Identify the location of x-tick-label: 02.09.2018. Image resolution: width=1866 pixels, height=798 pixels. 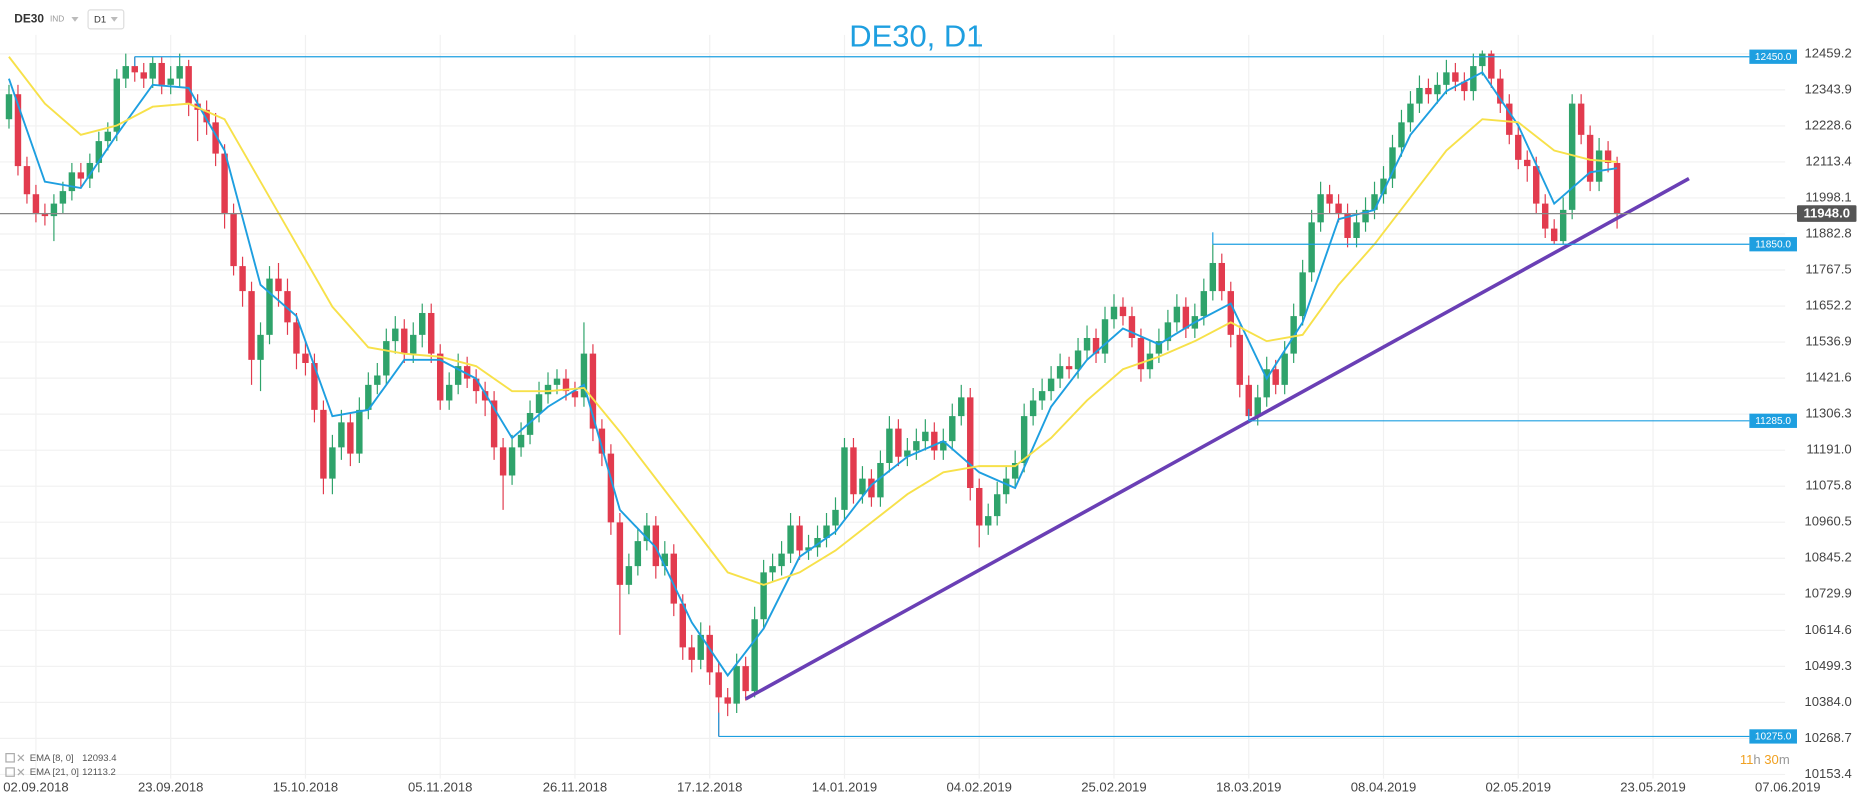
(35, 787).